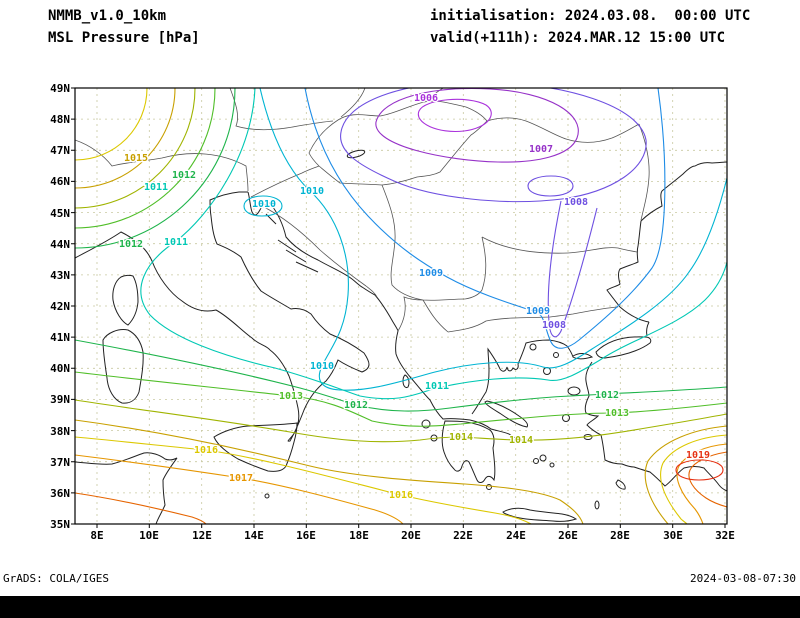 The height and width of the screenshot is (618, 800). Describe the element at coordinates (620, 484) in the screenshot. I see `island-rhodes` at that location.